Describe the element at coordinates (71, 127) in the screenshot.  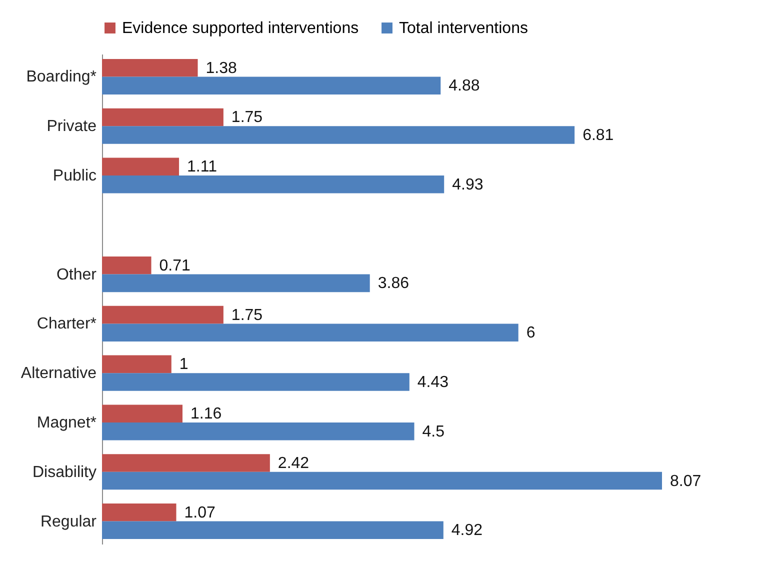
I see `y-tick-label: Private` at that location.